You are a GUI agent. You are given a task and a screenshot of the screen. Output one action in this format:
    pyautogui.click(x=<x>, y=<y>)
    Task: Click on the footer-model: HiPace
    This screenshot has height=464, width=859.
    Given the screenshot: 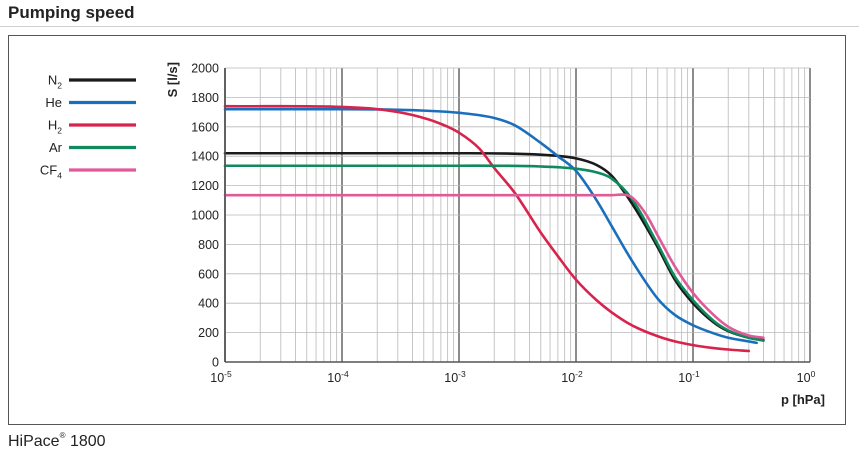 What is the action you would take?
    pyautogui.click(x=34, y=441)
    